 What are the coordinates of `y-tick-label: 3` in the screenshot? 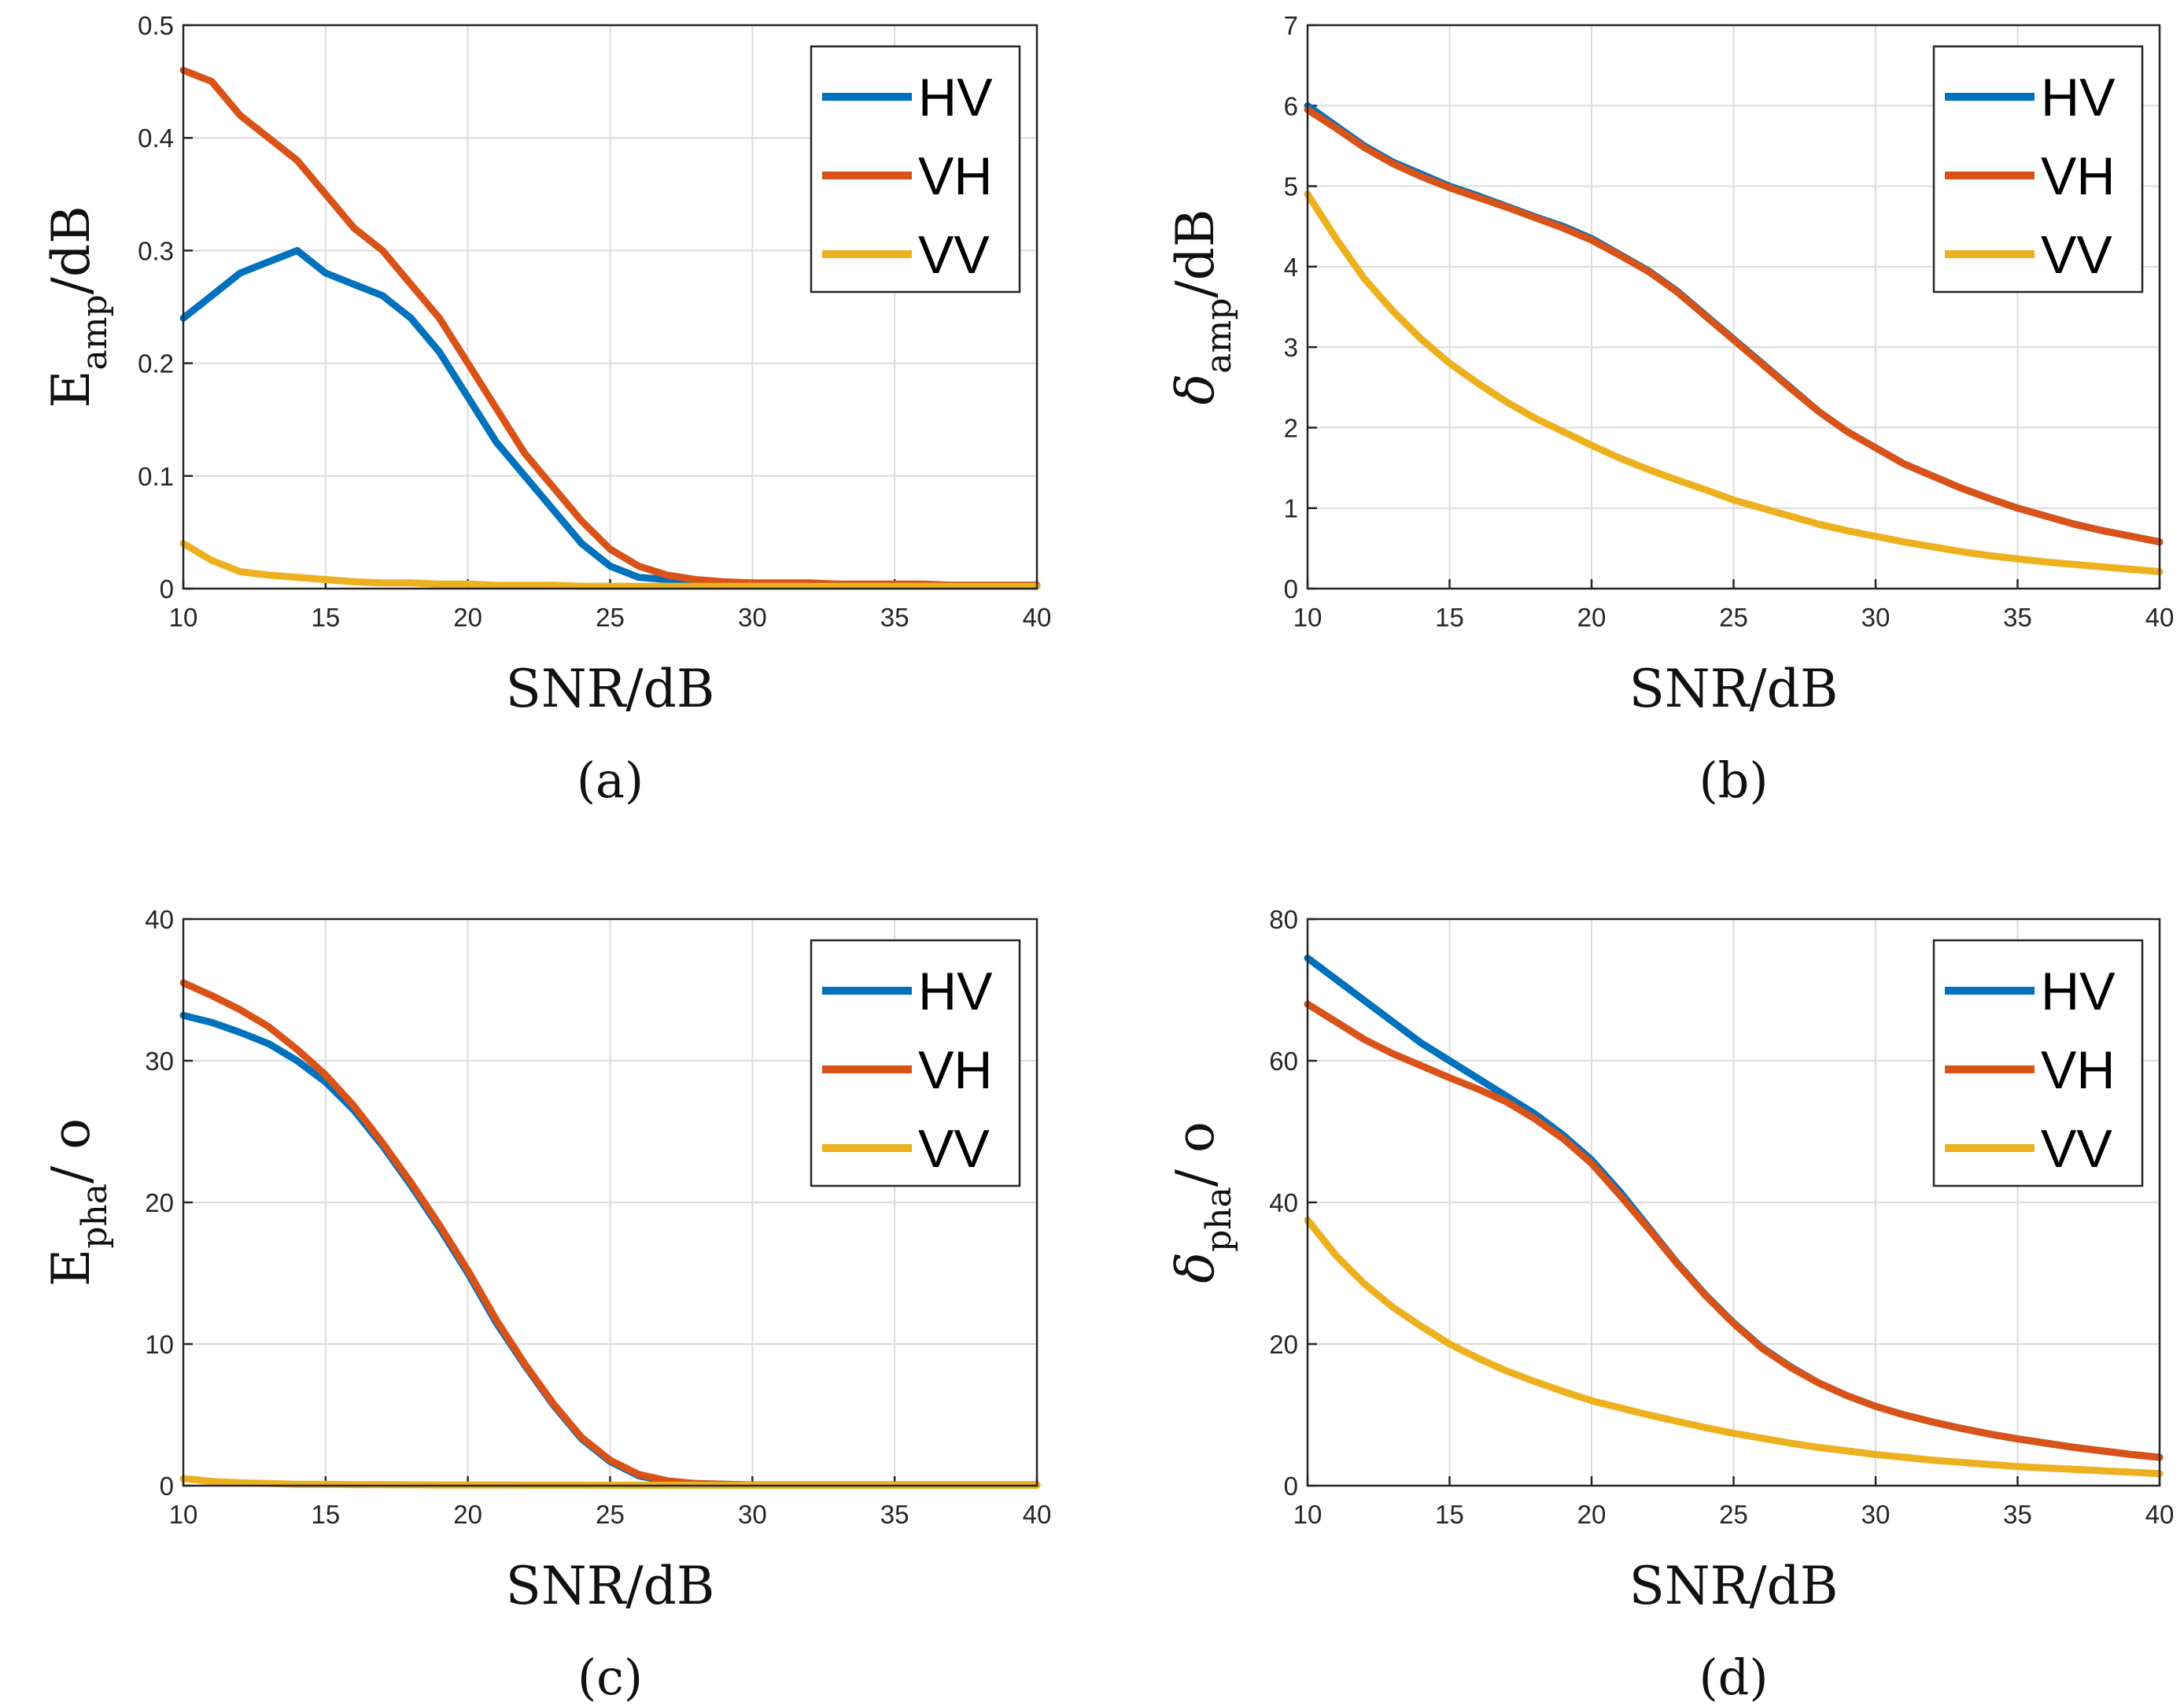 It's located at (1291, 347).